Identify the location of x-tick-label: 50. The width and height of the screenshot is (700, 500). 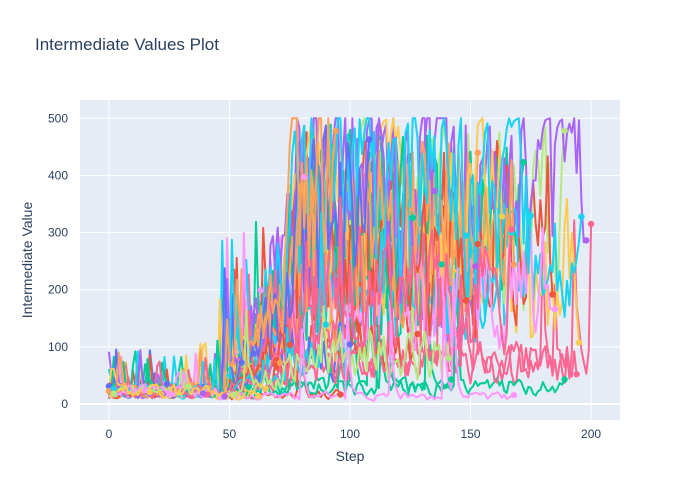
(230, 434).